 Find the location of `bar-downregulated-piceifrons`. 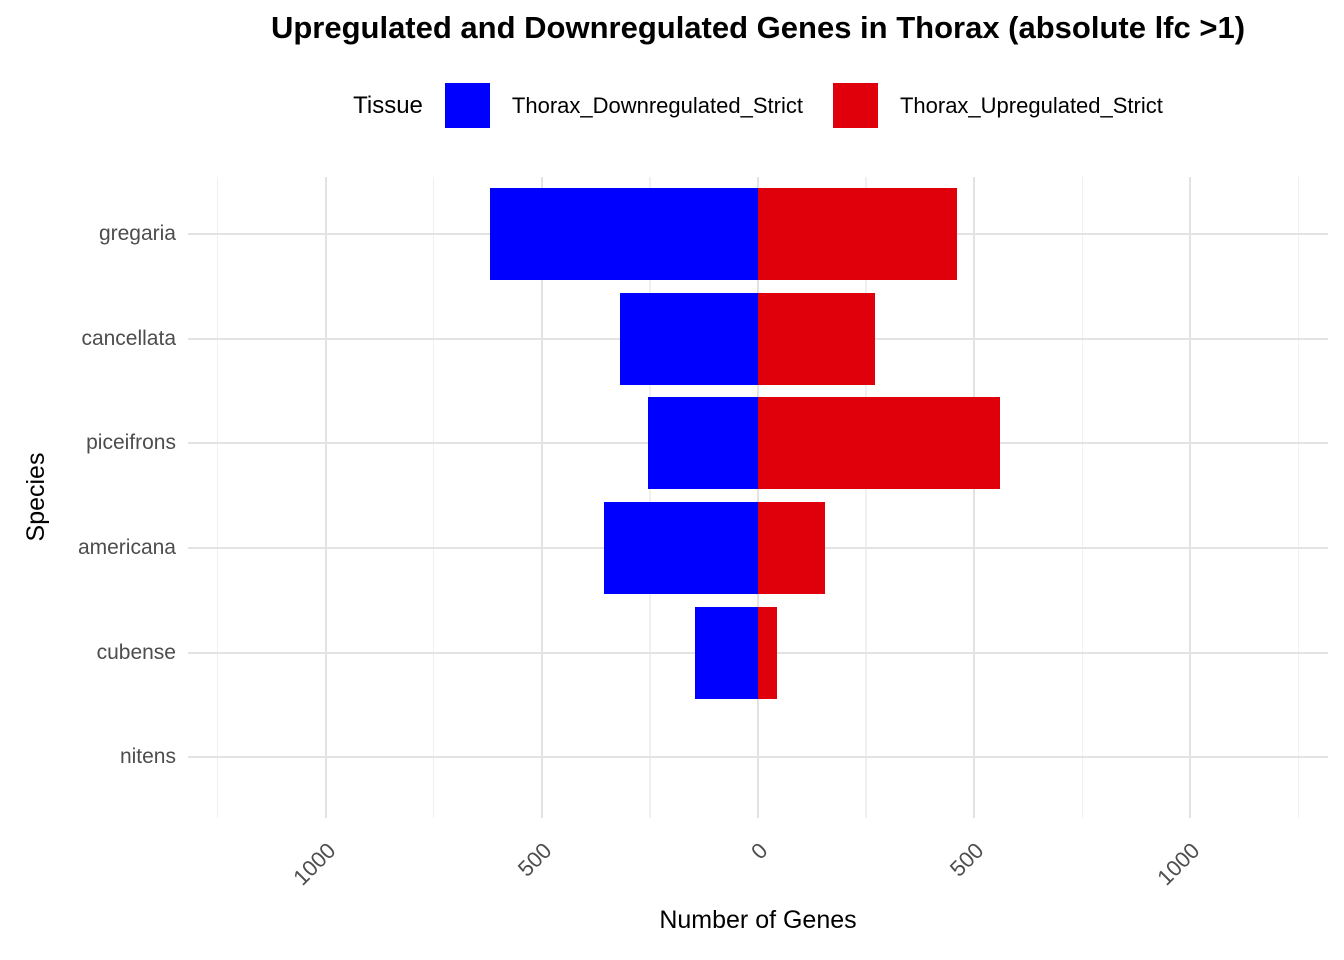

bar-downregulated-piceifrons is located at coordinates (702, 443).